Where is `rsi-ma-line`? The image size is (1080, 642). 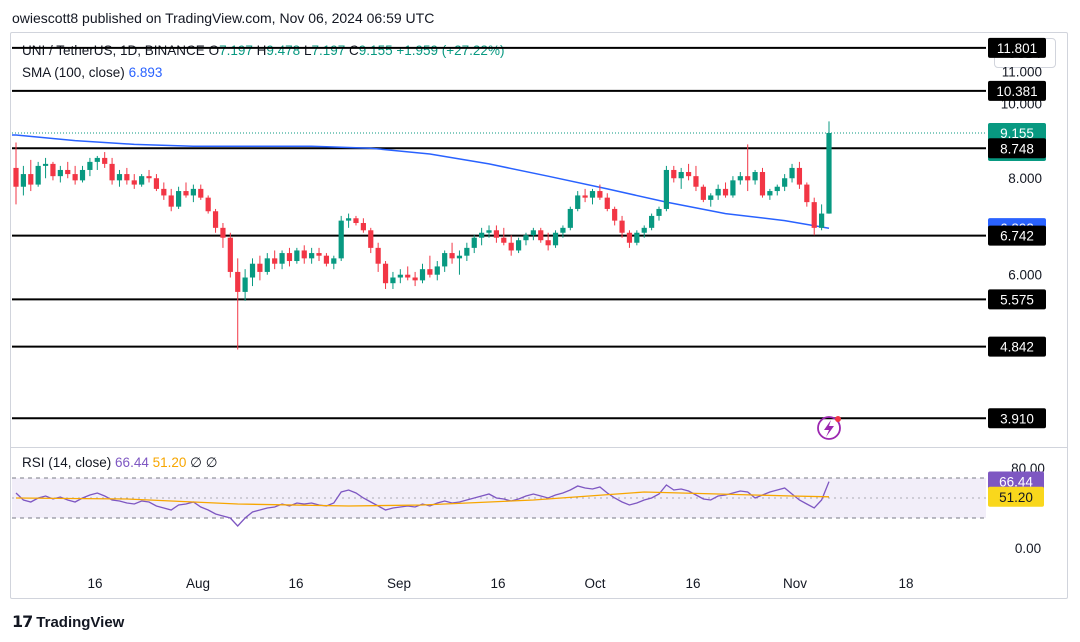 rsi-ma-line is located at coordinates (422, 499).